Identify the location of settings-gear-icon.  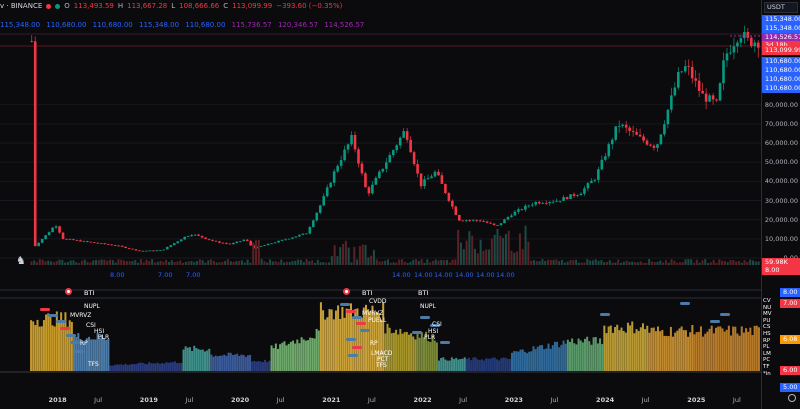
(792, 398).